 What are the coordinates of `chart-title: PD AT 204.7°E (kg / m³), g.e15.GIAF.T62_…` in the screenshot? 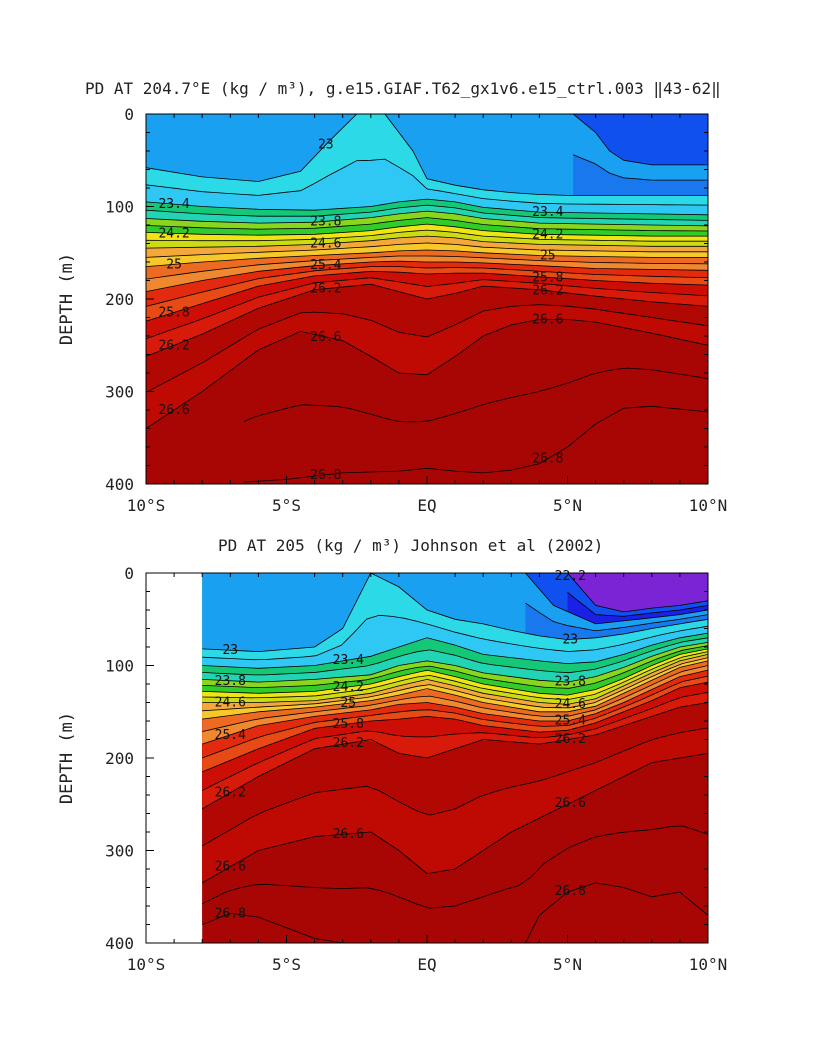 It's located at (403, 88).